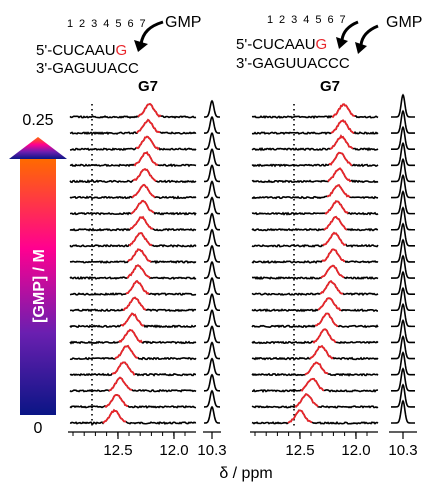 This screenshot has height=490, width=440. What do you see at coordinates (330, 86) in the screenshot?
I see `right-peak-label: G7` at bounding box center [330, 86].